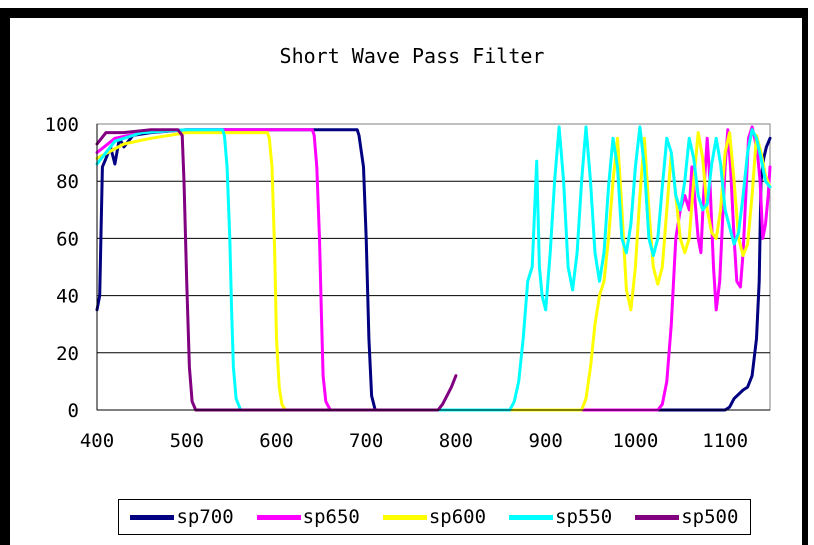 The height and width of the screenshot is (545, 814). Describe the element at coordinates (584, 517) in the screenshot. I see `legend-label: sp550` at that location.